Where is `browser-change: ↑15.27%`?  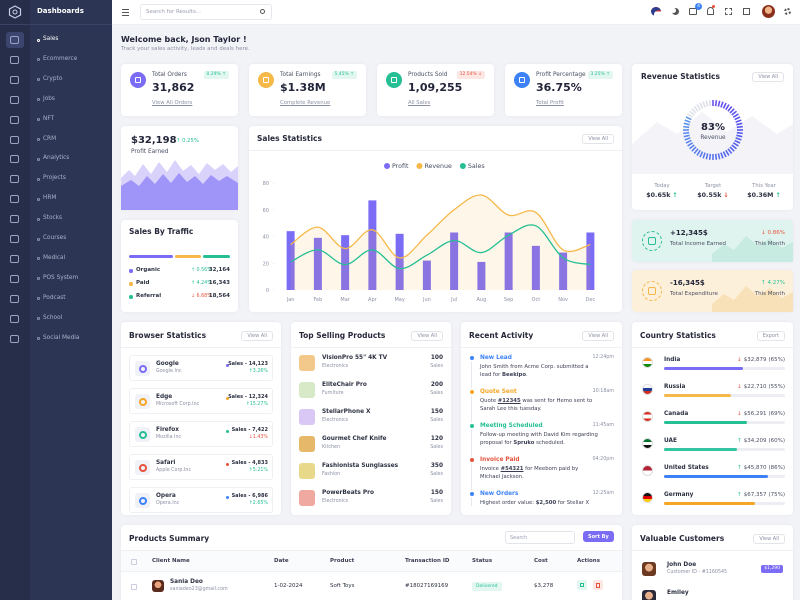 browser-change: ↑15.27% is located at coordinates (256, 404).